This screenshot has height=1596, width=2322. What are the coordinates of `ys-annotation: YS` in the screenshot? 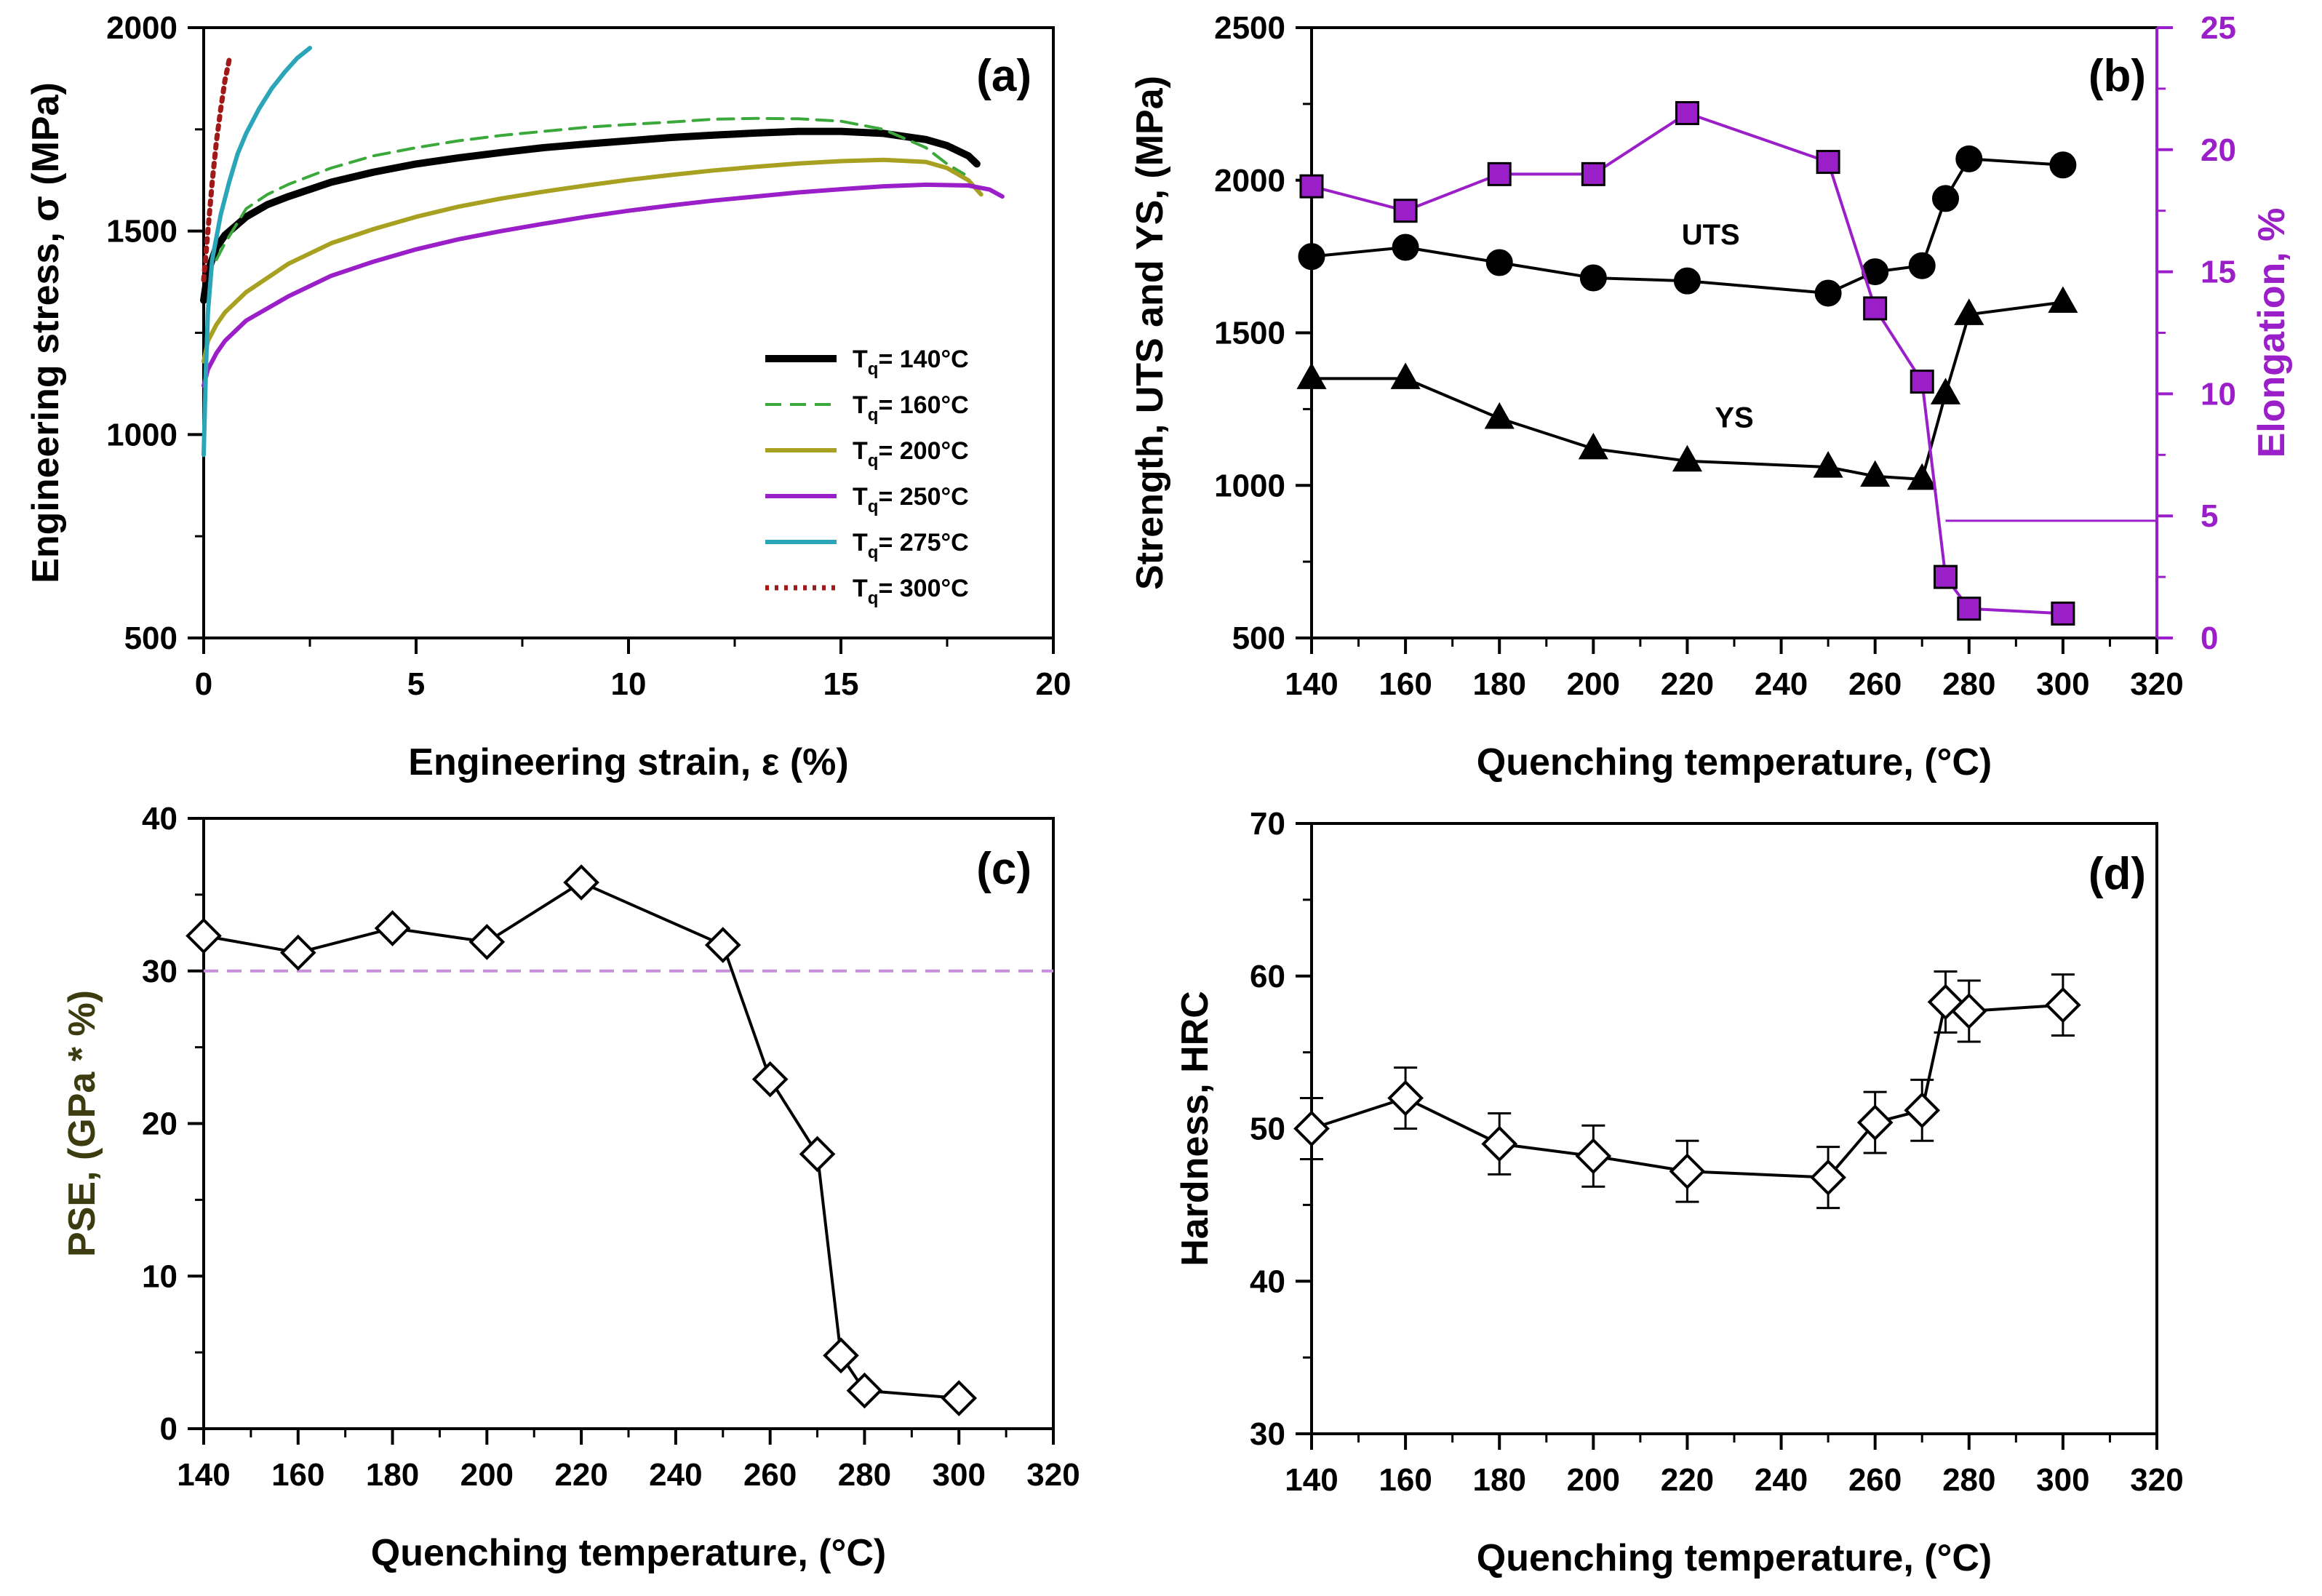 It's located at (1734, 418).